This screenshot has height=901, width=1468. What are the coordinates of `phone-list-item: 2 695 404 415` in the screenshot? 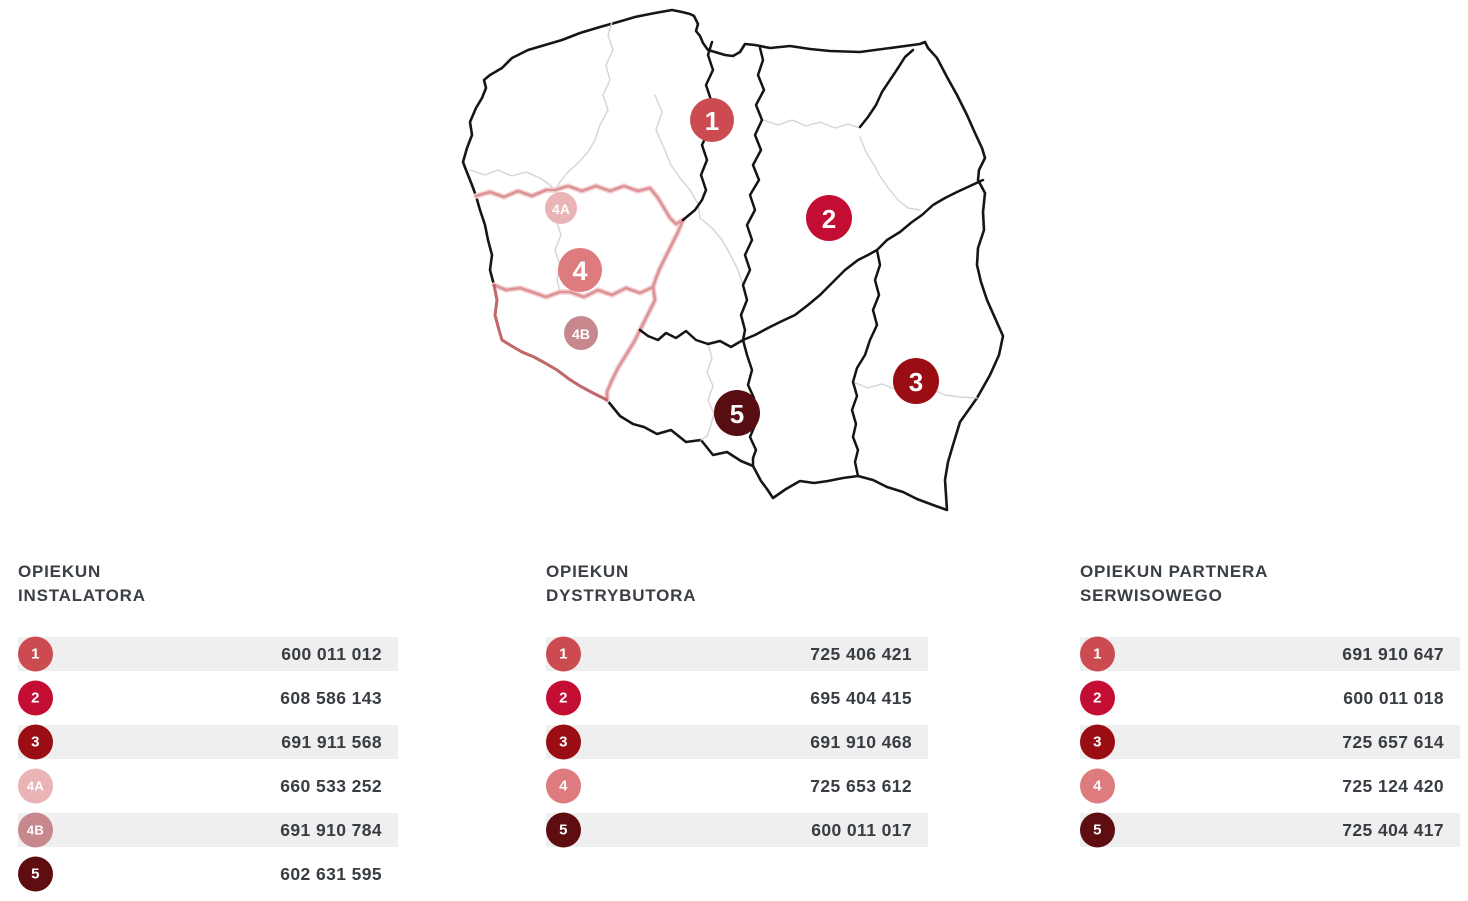 It's located at (737, 698).